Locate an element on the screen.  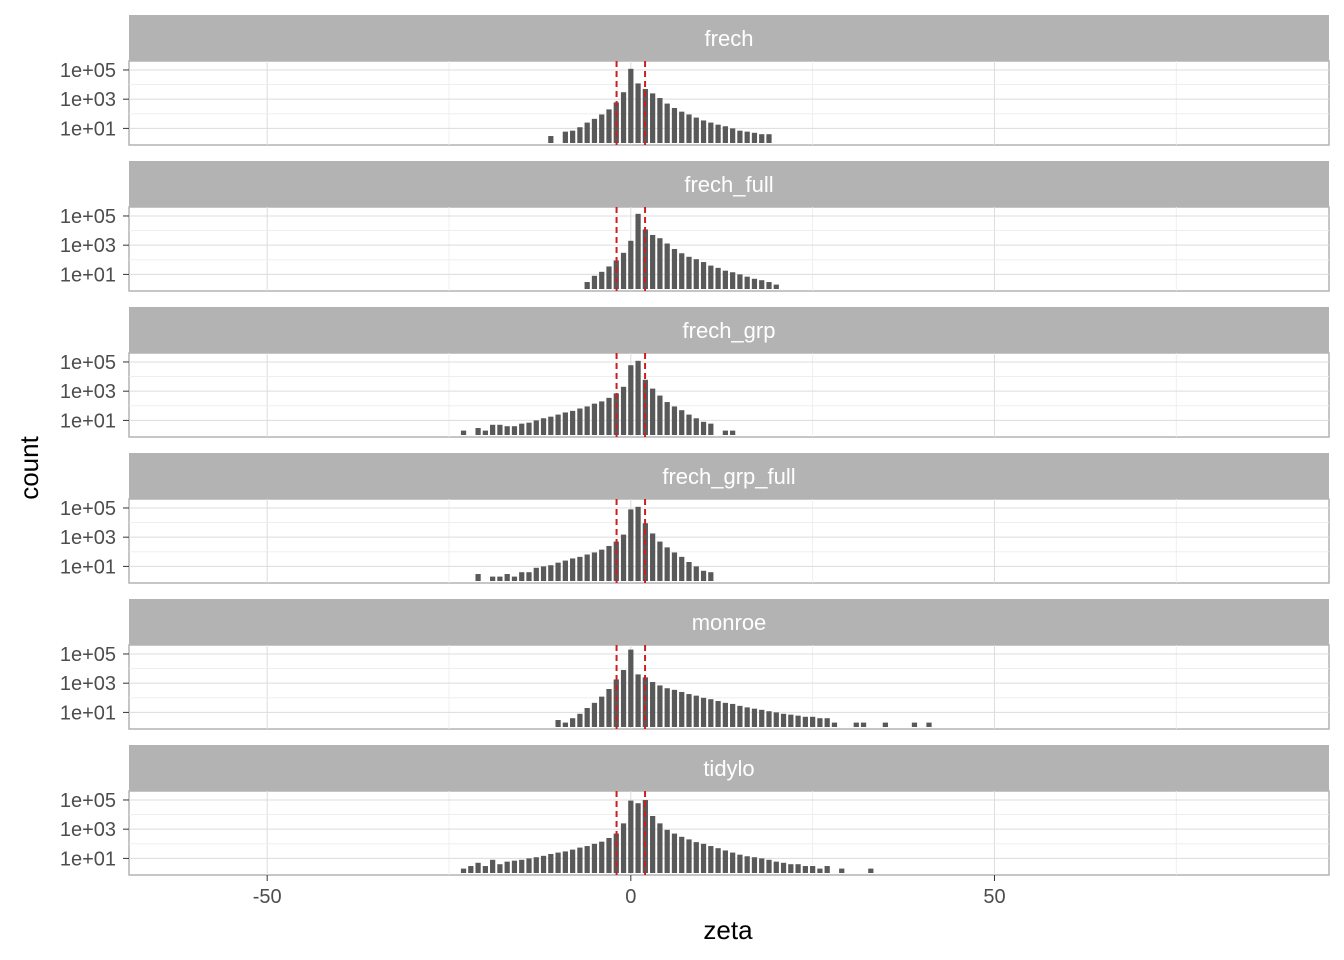
x-axis-title: zeta is located at coordinates (728, 930).